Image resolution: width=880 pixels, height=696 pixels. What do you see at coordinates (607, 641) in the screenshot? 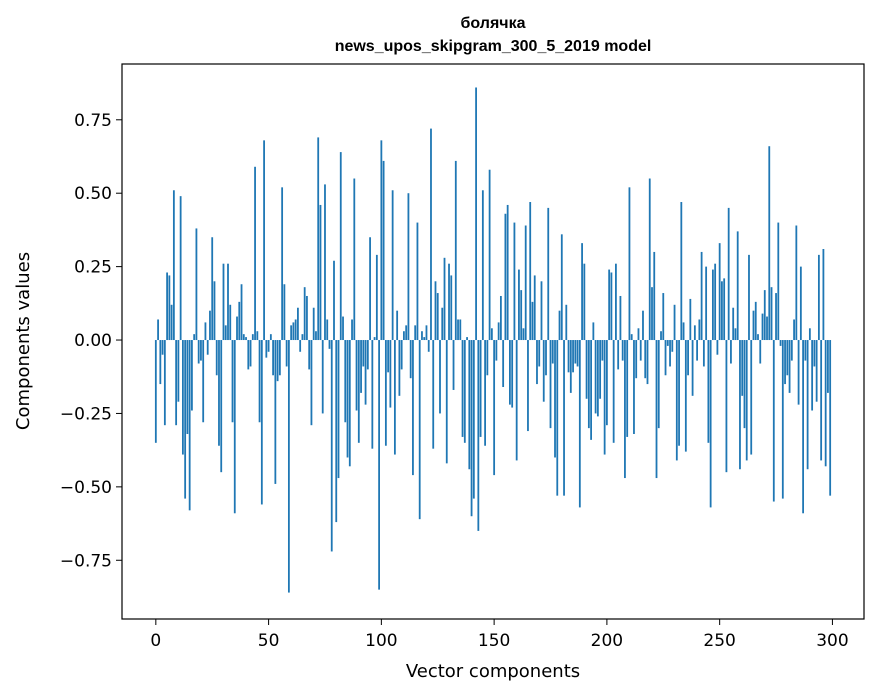
I see `x-tick-label: 200` at bounding box center [607, 641].